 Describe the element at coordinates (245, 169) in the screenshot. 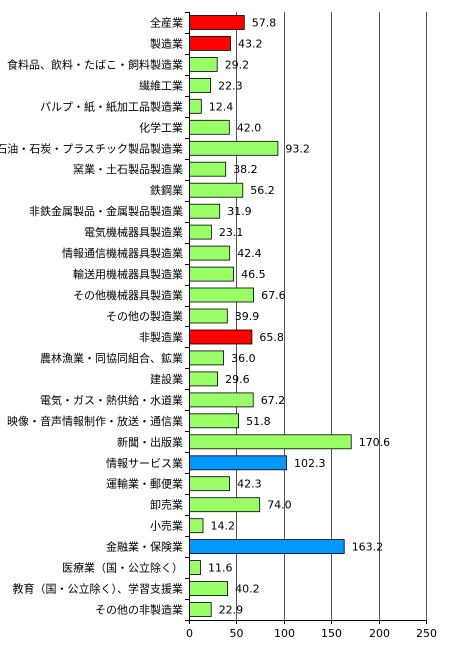

I see `value-label-7: 38.2` at that location.